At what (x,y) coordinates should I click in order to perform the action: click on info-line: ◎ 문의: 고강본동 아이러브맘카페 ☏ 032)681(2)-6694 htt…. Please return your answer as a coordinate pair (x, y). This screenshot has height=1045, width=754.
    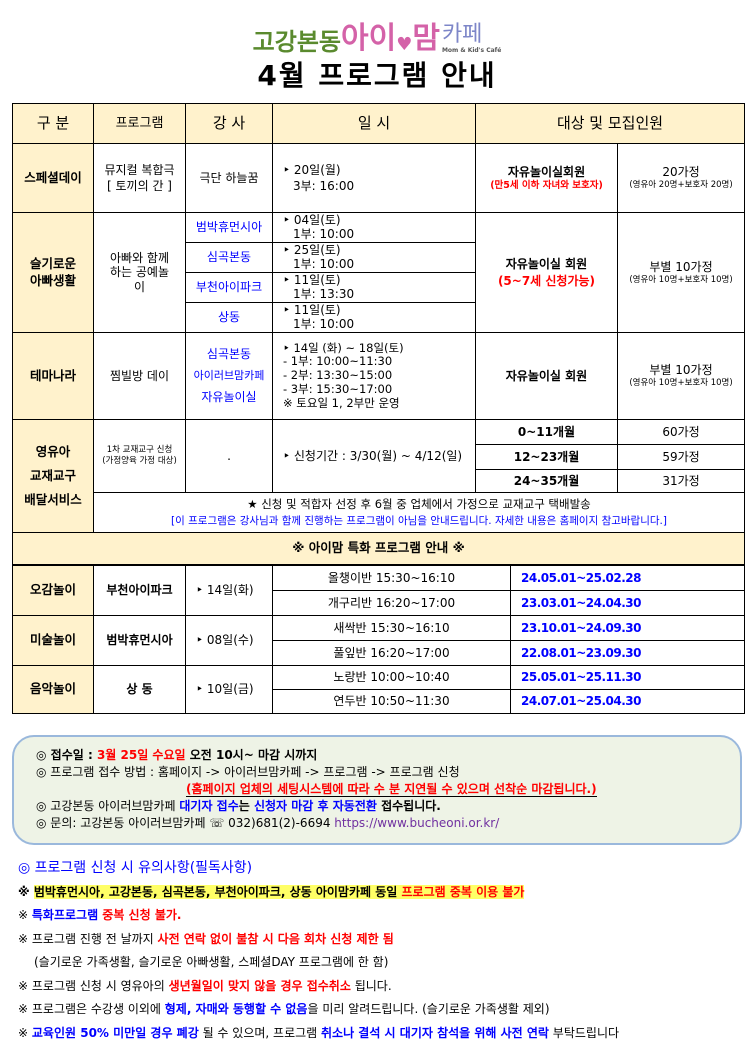
    Looking at the image, I should click on (388, 823).